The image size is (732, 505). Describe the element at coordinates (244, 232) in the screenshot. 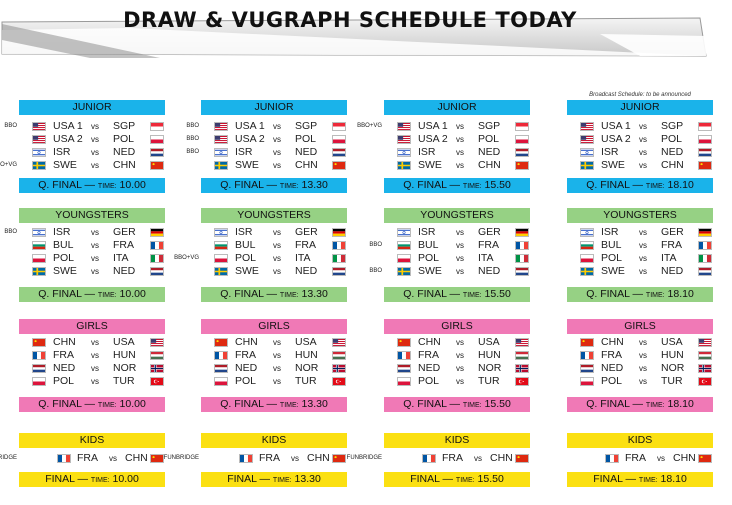

I see `team-home: ISR` at that location.